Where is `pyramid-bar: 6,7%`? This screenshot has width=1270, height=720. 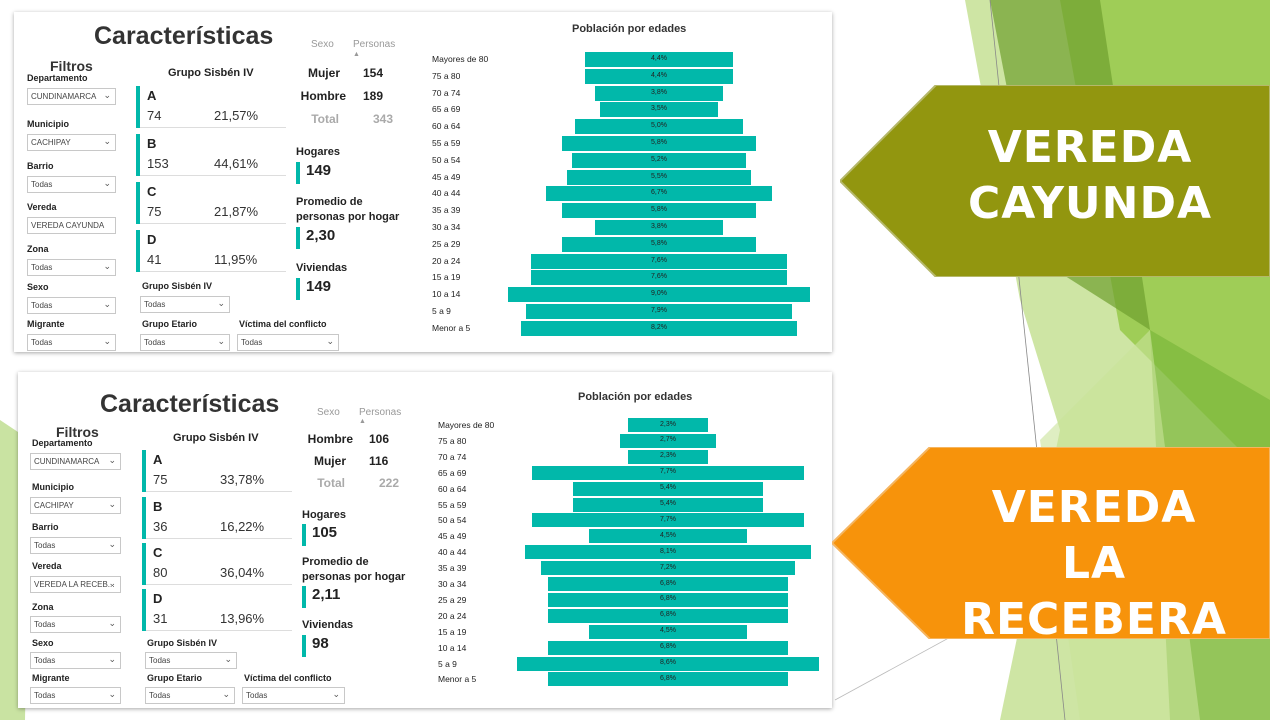
pyramid-bar: 6,7% is located at coordinates (659, 194).